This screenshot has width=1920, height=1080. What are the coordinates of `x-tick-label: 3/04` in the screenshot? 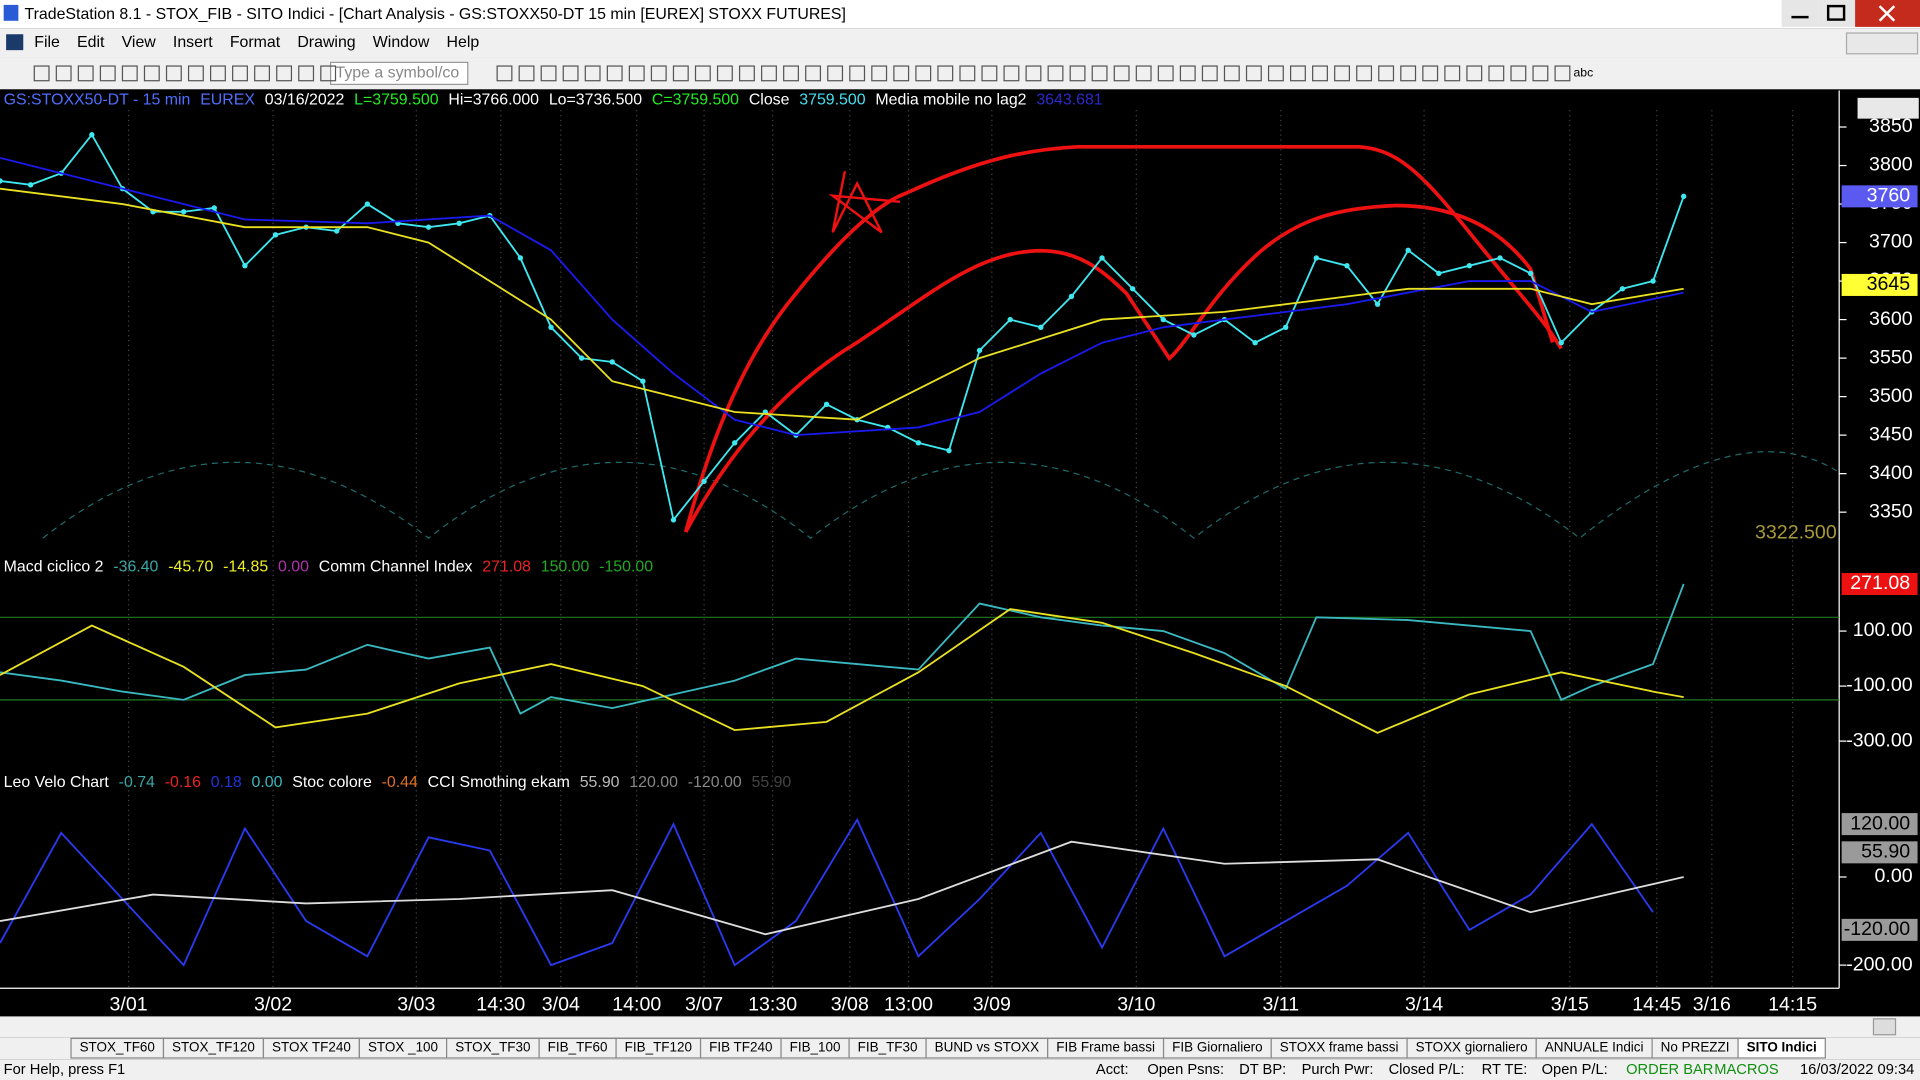 It's located at (561, 1005).